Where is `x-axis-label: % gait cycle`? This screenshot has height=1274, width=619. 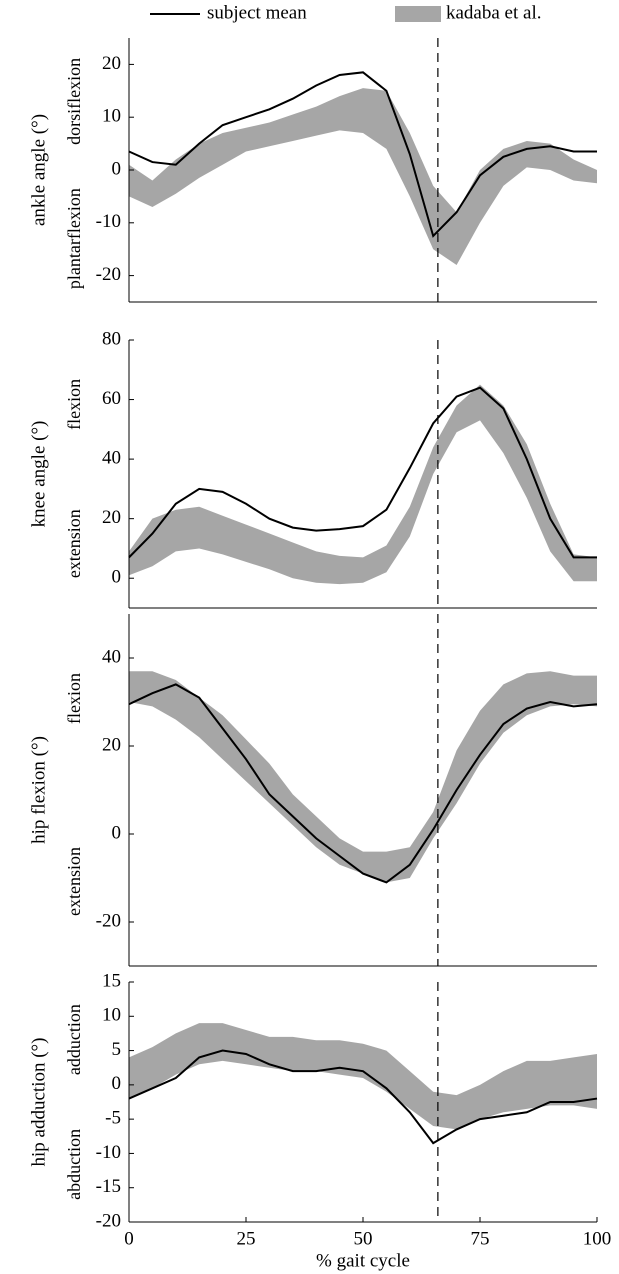 x-axis-label: % gait cycle is located at coordinates (363, 1260).